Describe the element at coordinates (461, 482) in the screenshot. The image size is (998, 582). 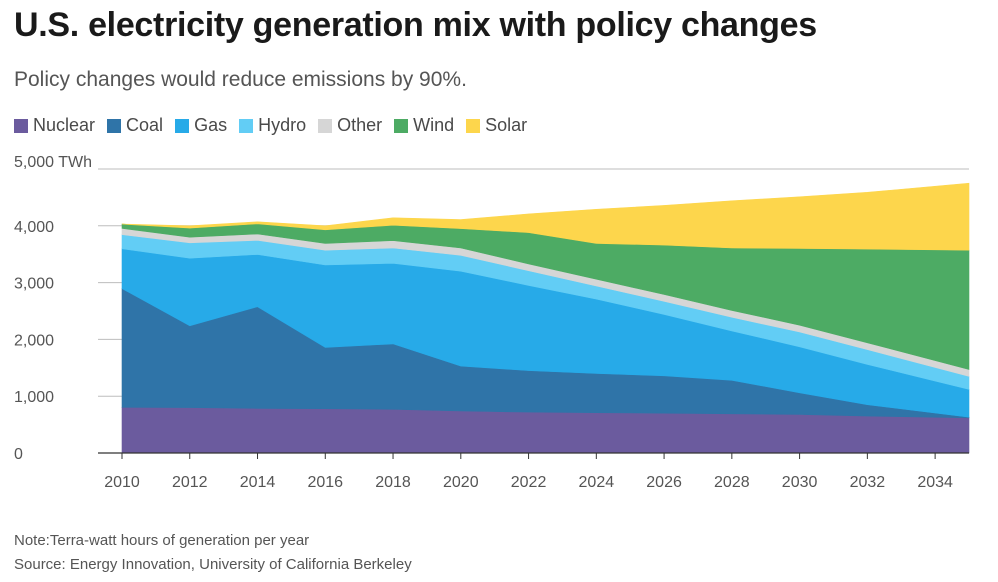
I see `x-tick-label-2020: 2020` at that location.